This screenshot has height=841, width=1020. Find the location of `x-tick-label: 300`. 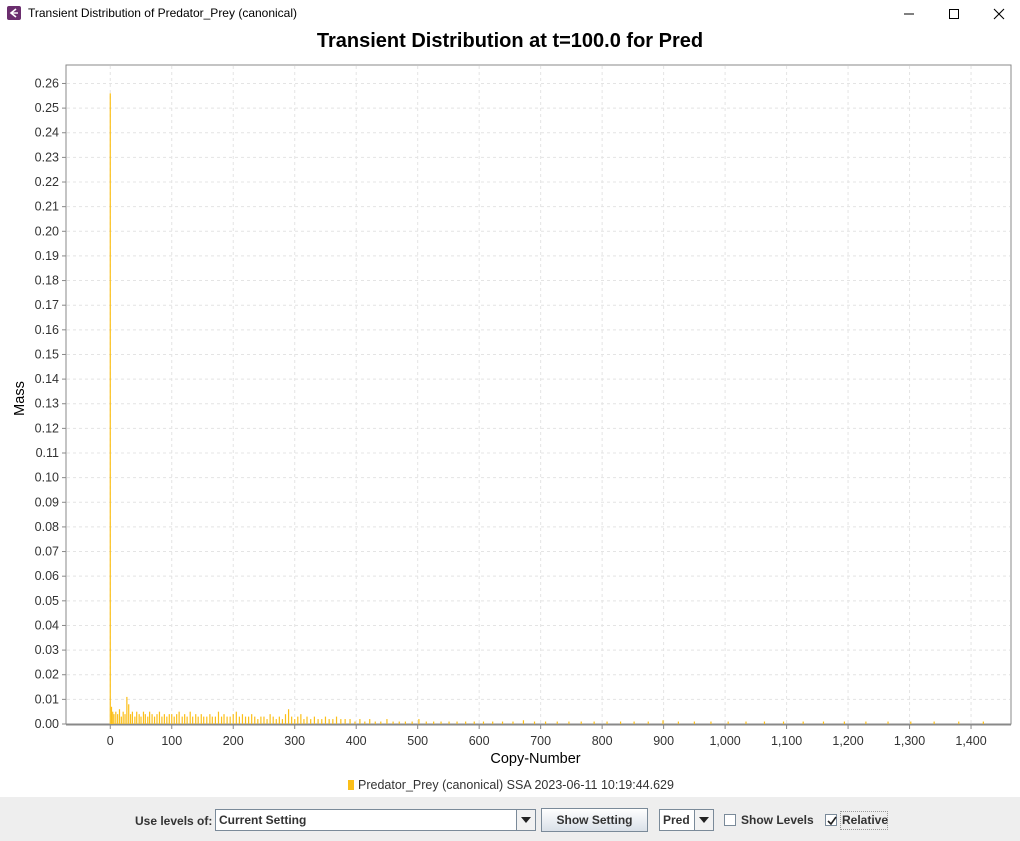

x-tick-label: 300 is located at coordinates (294, 741).